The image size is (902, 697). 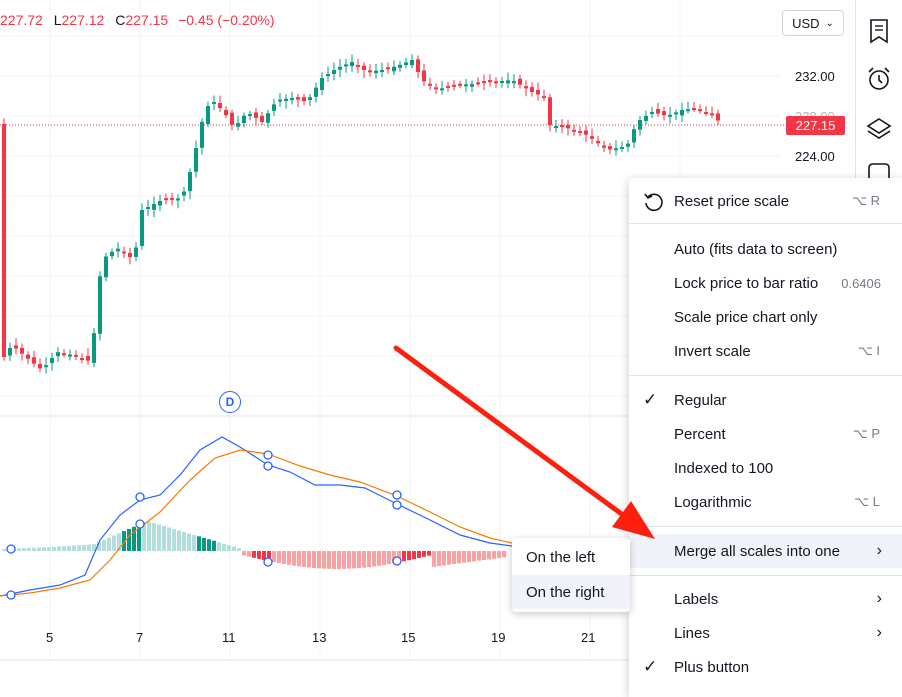 I want to click on menu-item-scale-price-only: Scale price chart only, so click(x=765, y=317).